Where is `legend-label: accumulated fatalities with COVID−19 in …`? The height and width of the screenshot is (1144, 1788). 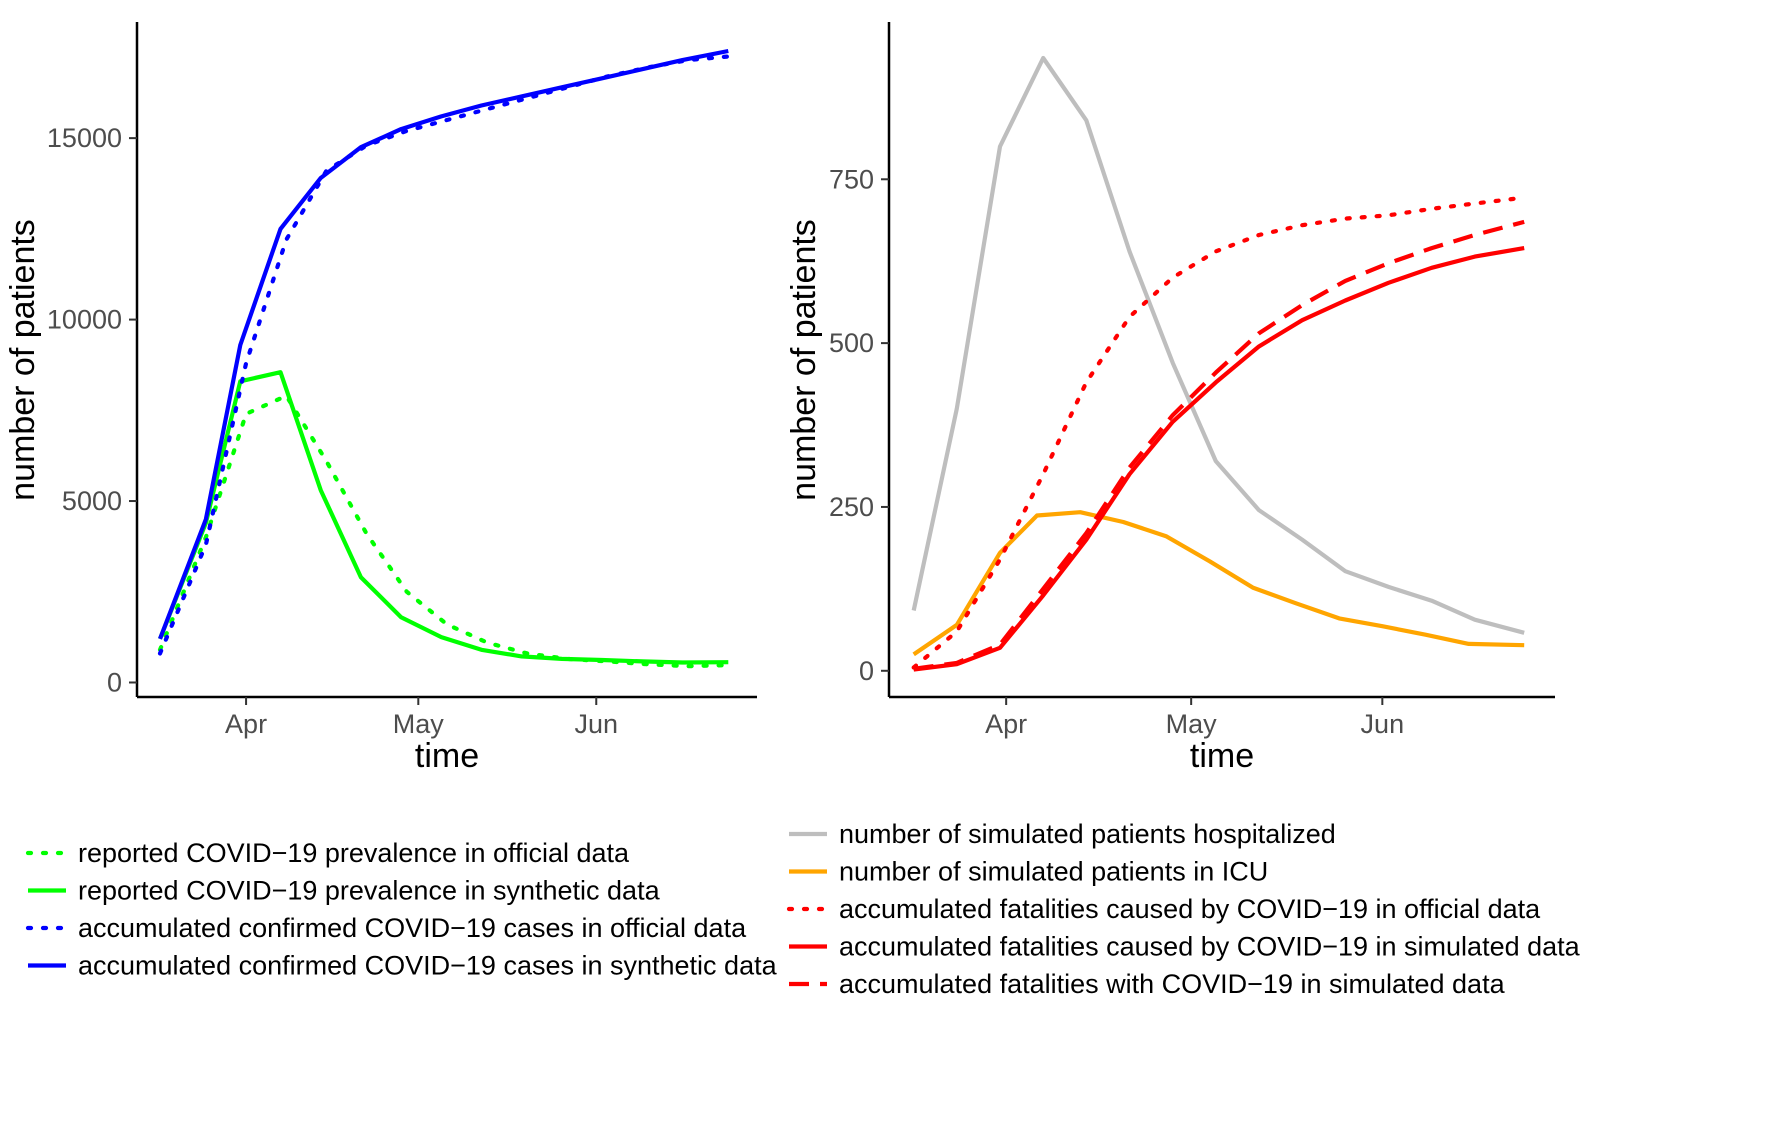
legend-label: accumulated fatalities with COVID−19 in … is located at coordinates (1172, 984).